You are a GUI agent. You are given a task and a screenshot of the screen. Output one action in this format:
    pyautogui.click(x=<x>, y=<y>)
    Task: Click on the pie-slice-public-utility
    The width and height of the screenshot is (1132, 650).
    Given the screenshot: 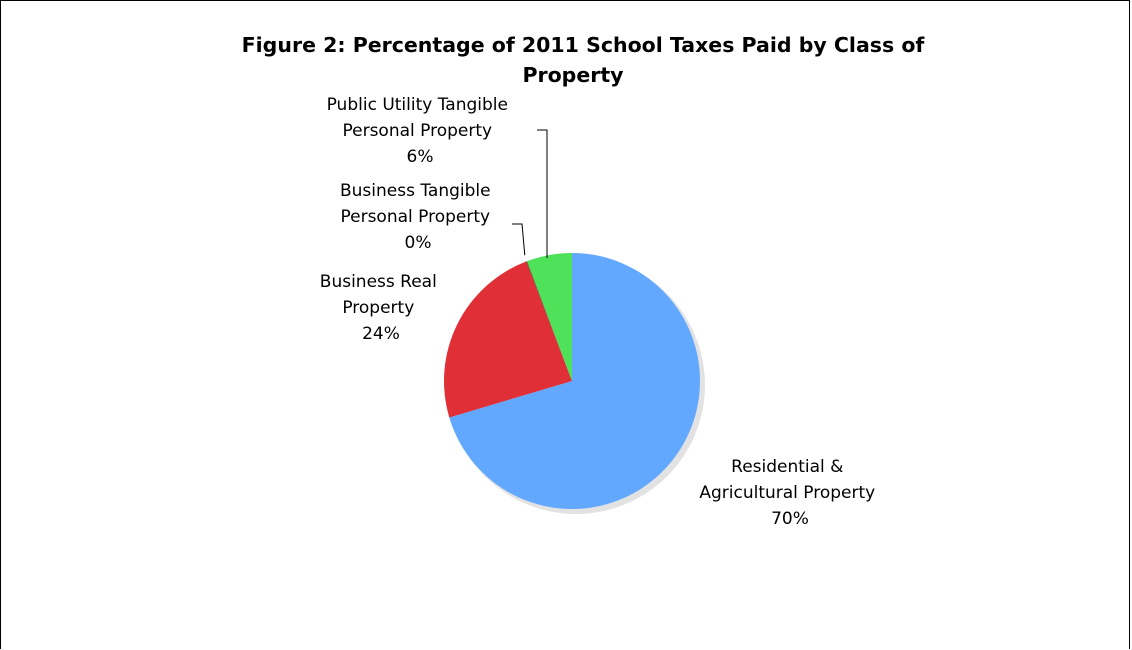 What is the action you would take?
    pyautogui.click(x=549, y=316)
    